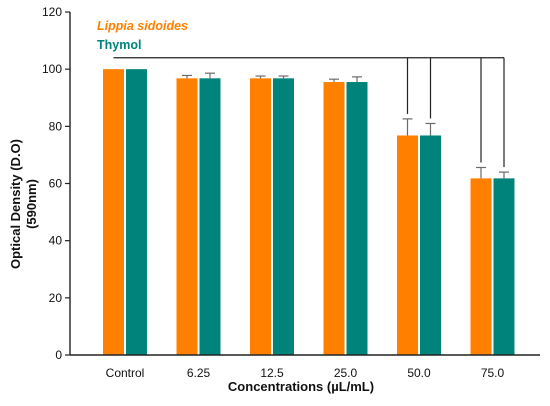 The image size is (550, 406). What do you see at coordinates (301, 386) in the screenshot?
I see `x-axis-title: Concentrations (µL/mL)` at bounding box center [301, 386].